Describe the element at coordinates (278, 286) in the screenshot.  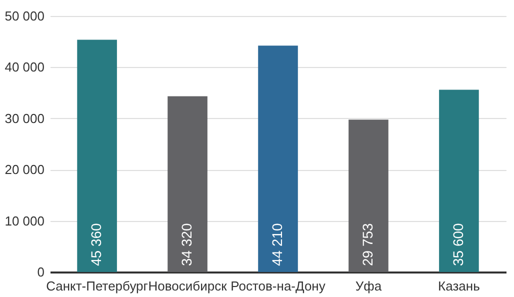
I see `x-tick-label: Ростов-на-Дону` at that location.